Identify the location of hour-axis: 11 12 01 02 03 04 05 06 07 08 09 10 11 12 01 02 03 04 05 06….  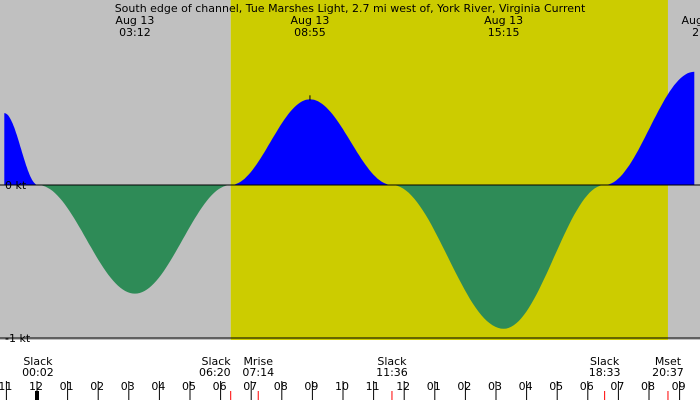
(343, 390).